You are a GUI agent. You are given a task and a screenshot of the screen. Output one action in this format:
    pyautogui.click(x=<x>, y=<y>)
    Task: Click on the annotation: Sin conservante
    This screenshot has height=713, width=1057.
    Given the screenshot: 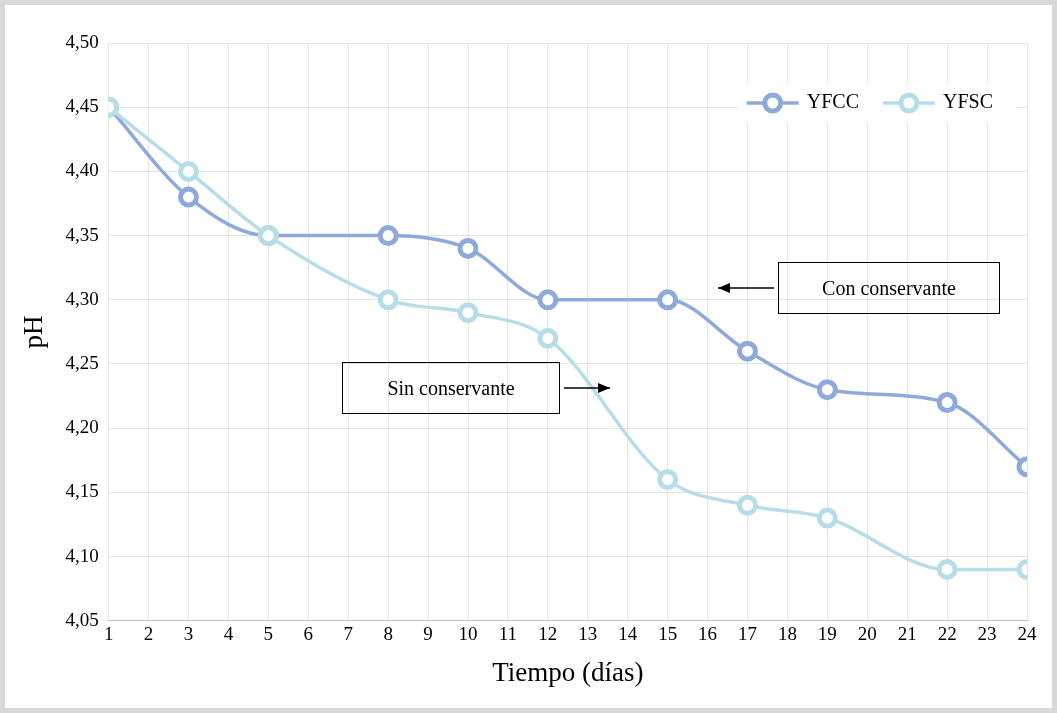 What is the action you would take?
    pyautogui.click(x=451, y=388)
    